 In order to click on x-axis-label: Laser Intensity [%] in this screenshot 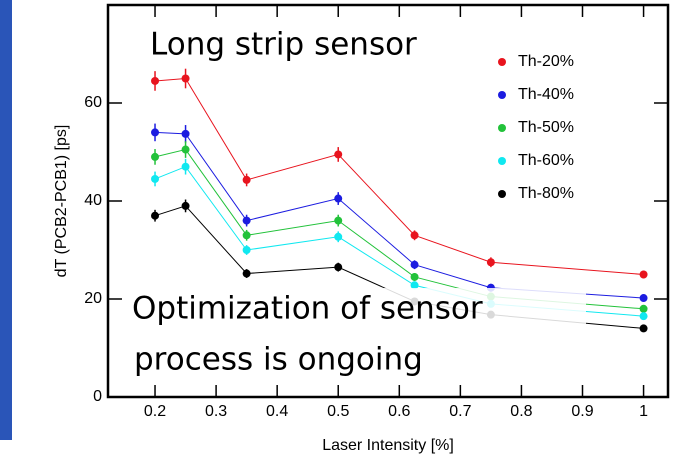, I will do `click(388, 445)`.